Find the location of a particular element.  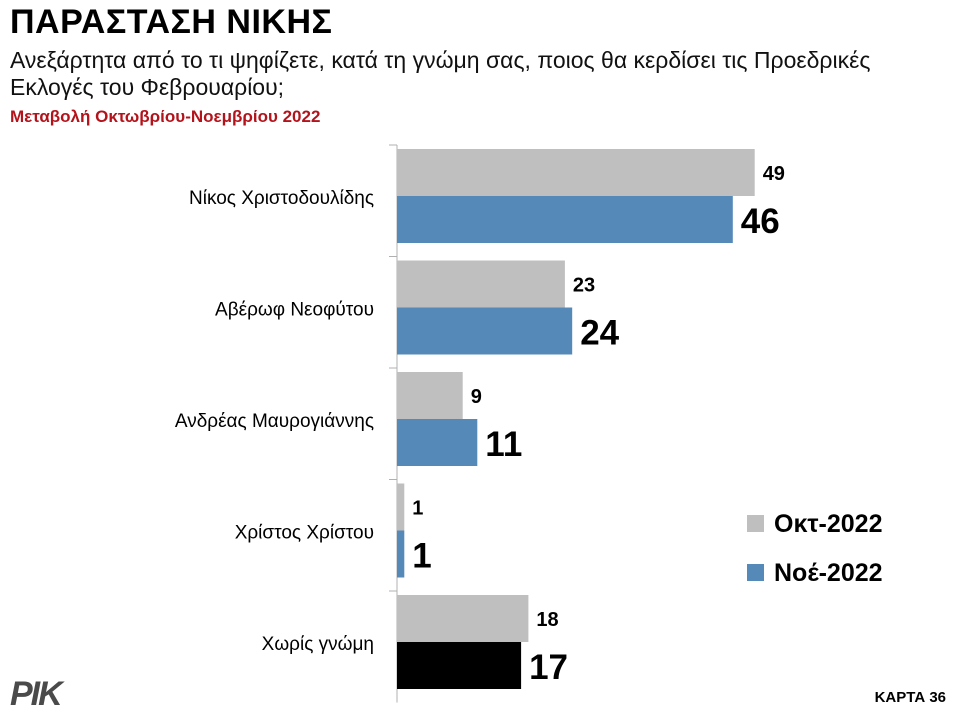

bar-οκτ-2022-4 is located at coordinates (401, 507).